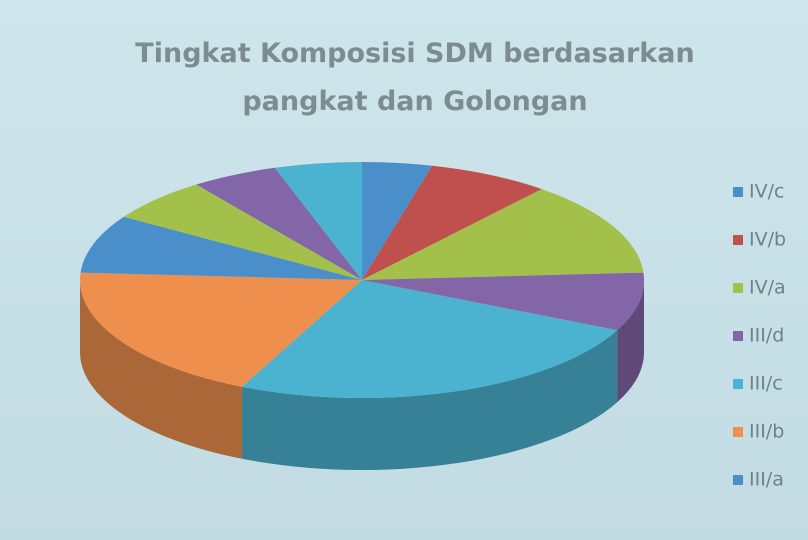 This screenshot has width=808, height=540. I want to click on legend-label: IV/a, so click(767, 288).